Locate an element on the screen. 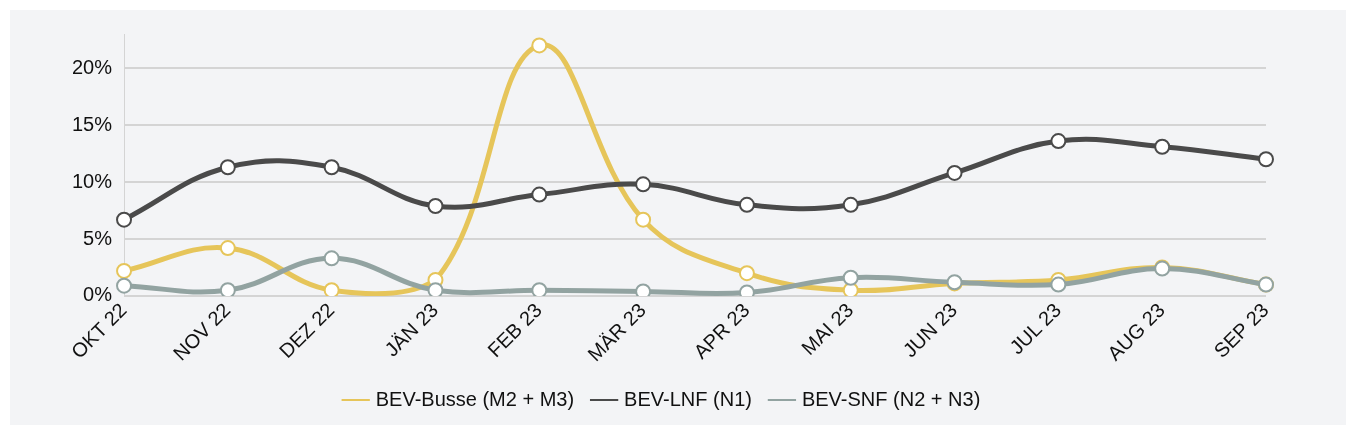 This screenshot has height=435, width=1356. y-tick-label: 10% is located at coordinates (92, 180).